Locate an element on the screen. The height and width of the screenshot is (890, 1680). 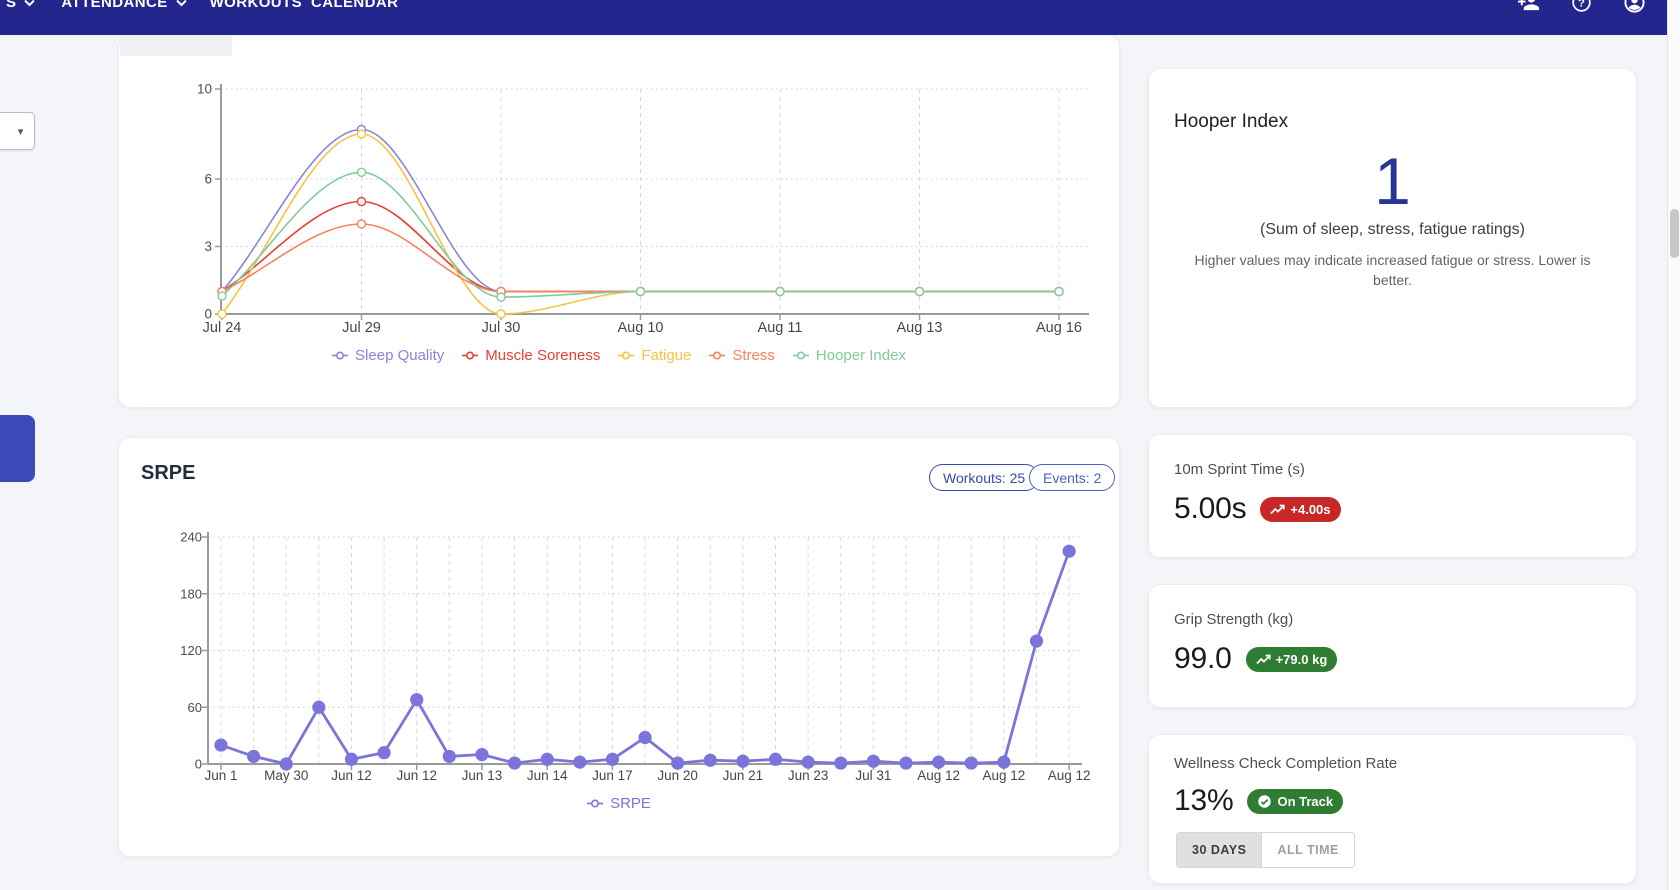
legend-item: Hooper Index is located at coordinates (849, 355).